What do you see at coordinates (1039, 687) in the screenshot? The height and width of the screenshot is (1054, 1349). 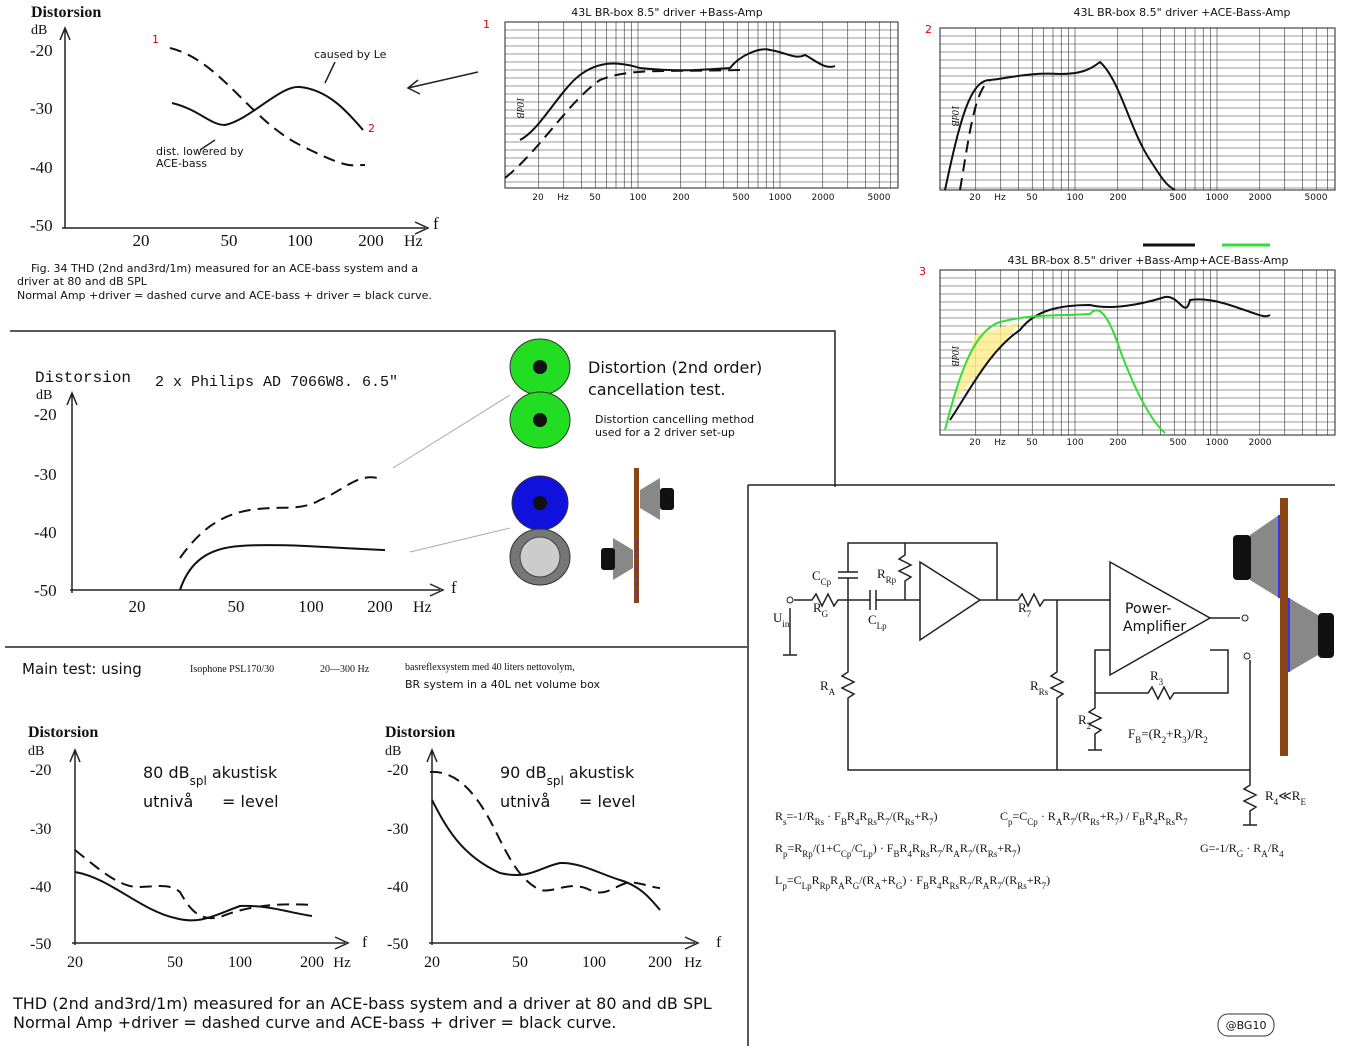 I see `component-label: RRs` at bounding box center [1039, 687].